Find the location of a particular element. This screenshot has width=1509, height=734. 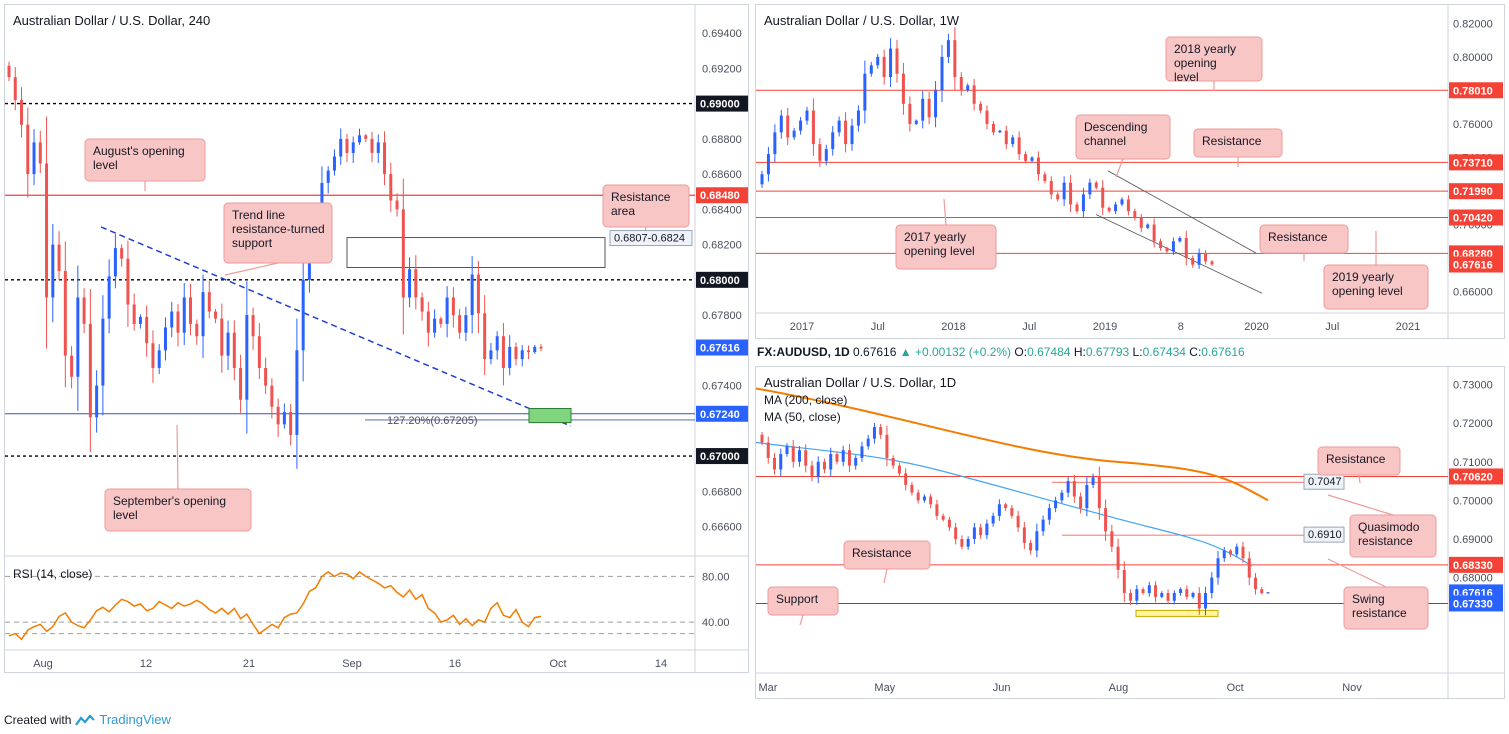

h4-callout-resistance-area-text: area is located at coordinates (623, 211).